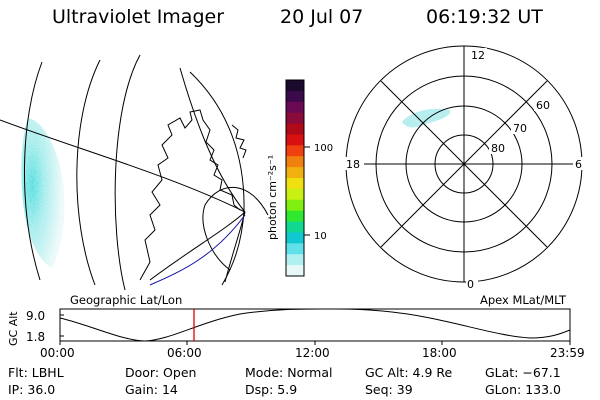  I want to click on coastline, so click(190, 195).